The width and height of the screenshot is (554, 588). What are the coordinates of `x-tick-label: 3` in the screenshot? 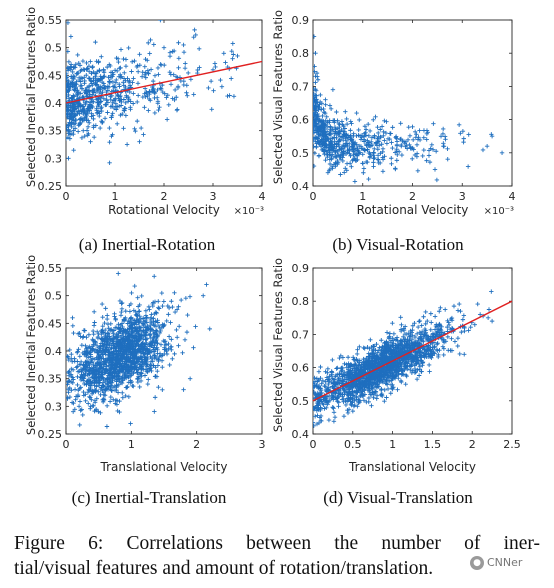 It's located at (462, 196).